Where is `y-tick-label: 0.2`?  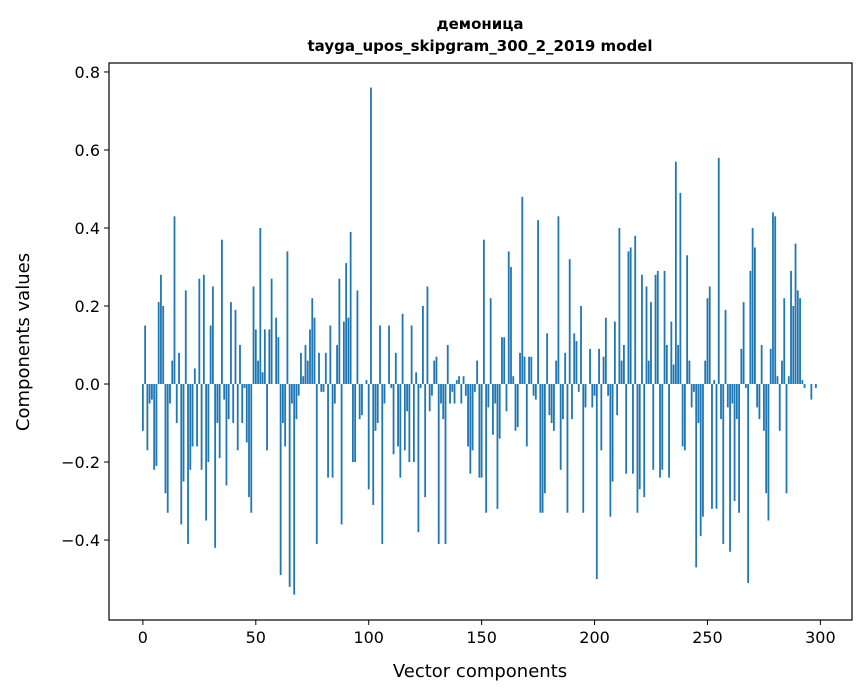 y-tick-label: 0.2 is located at coordinates (87, 306).